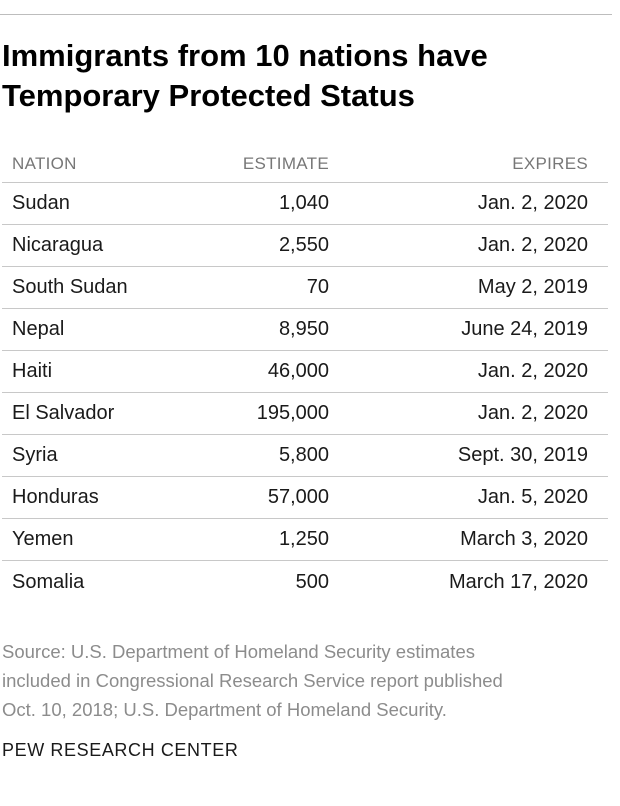 Image resolution: width=620 pixels, height=806 pixels. Describe the element at coordinates (38, 329) in the screenshot. I see `cell-nation: Nepal` at that location.